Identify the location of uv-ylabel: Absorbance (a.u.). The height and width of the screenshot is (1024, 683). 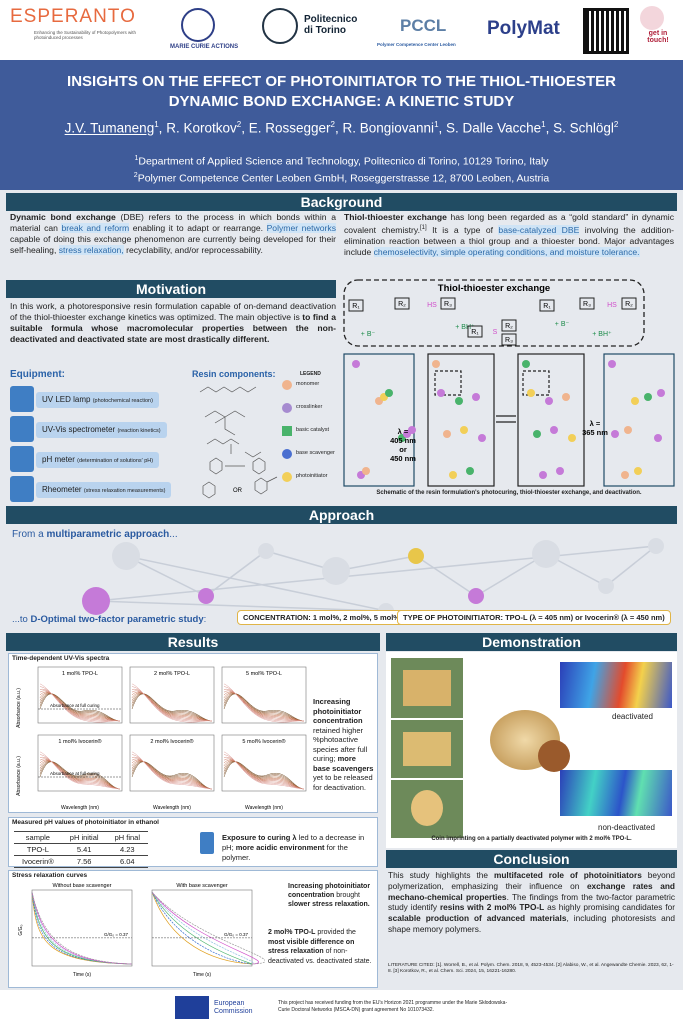
(19, 708).